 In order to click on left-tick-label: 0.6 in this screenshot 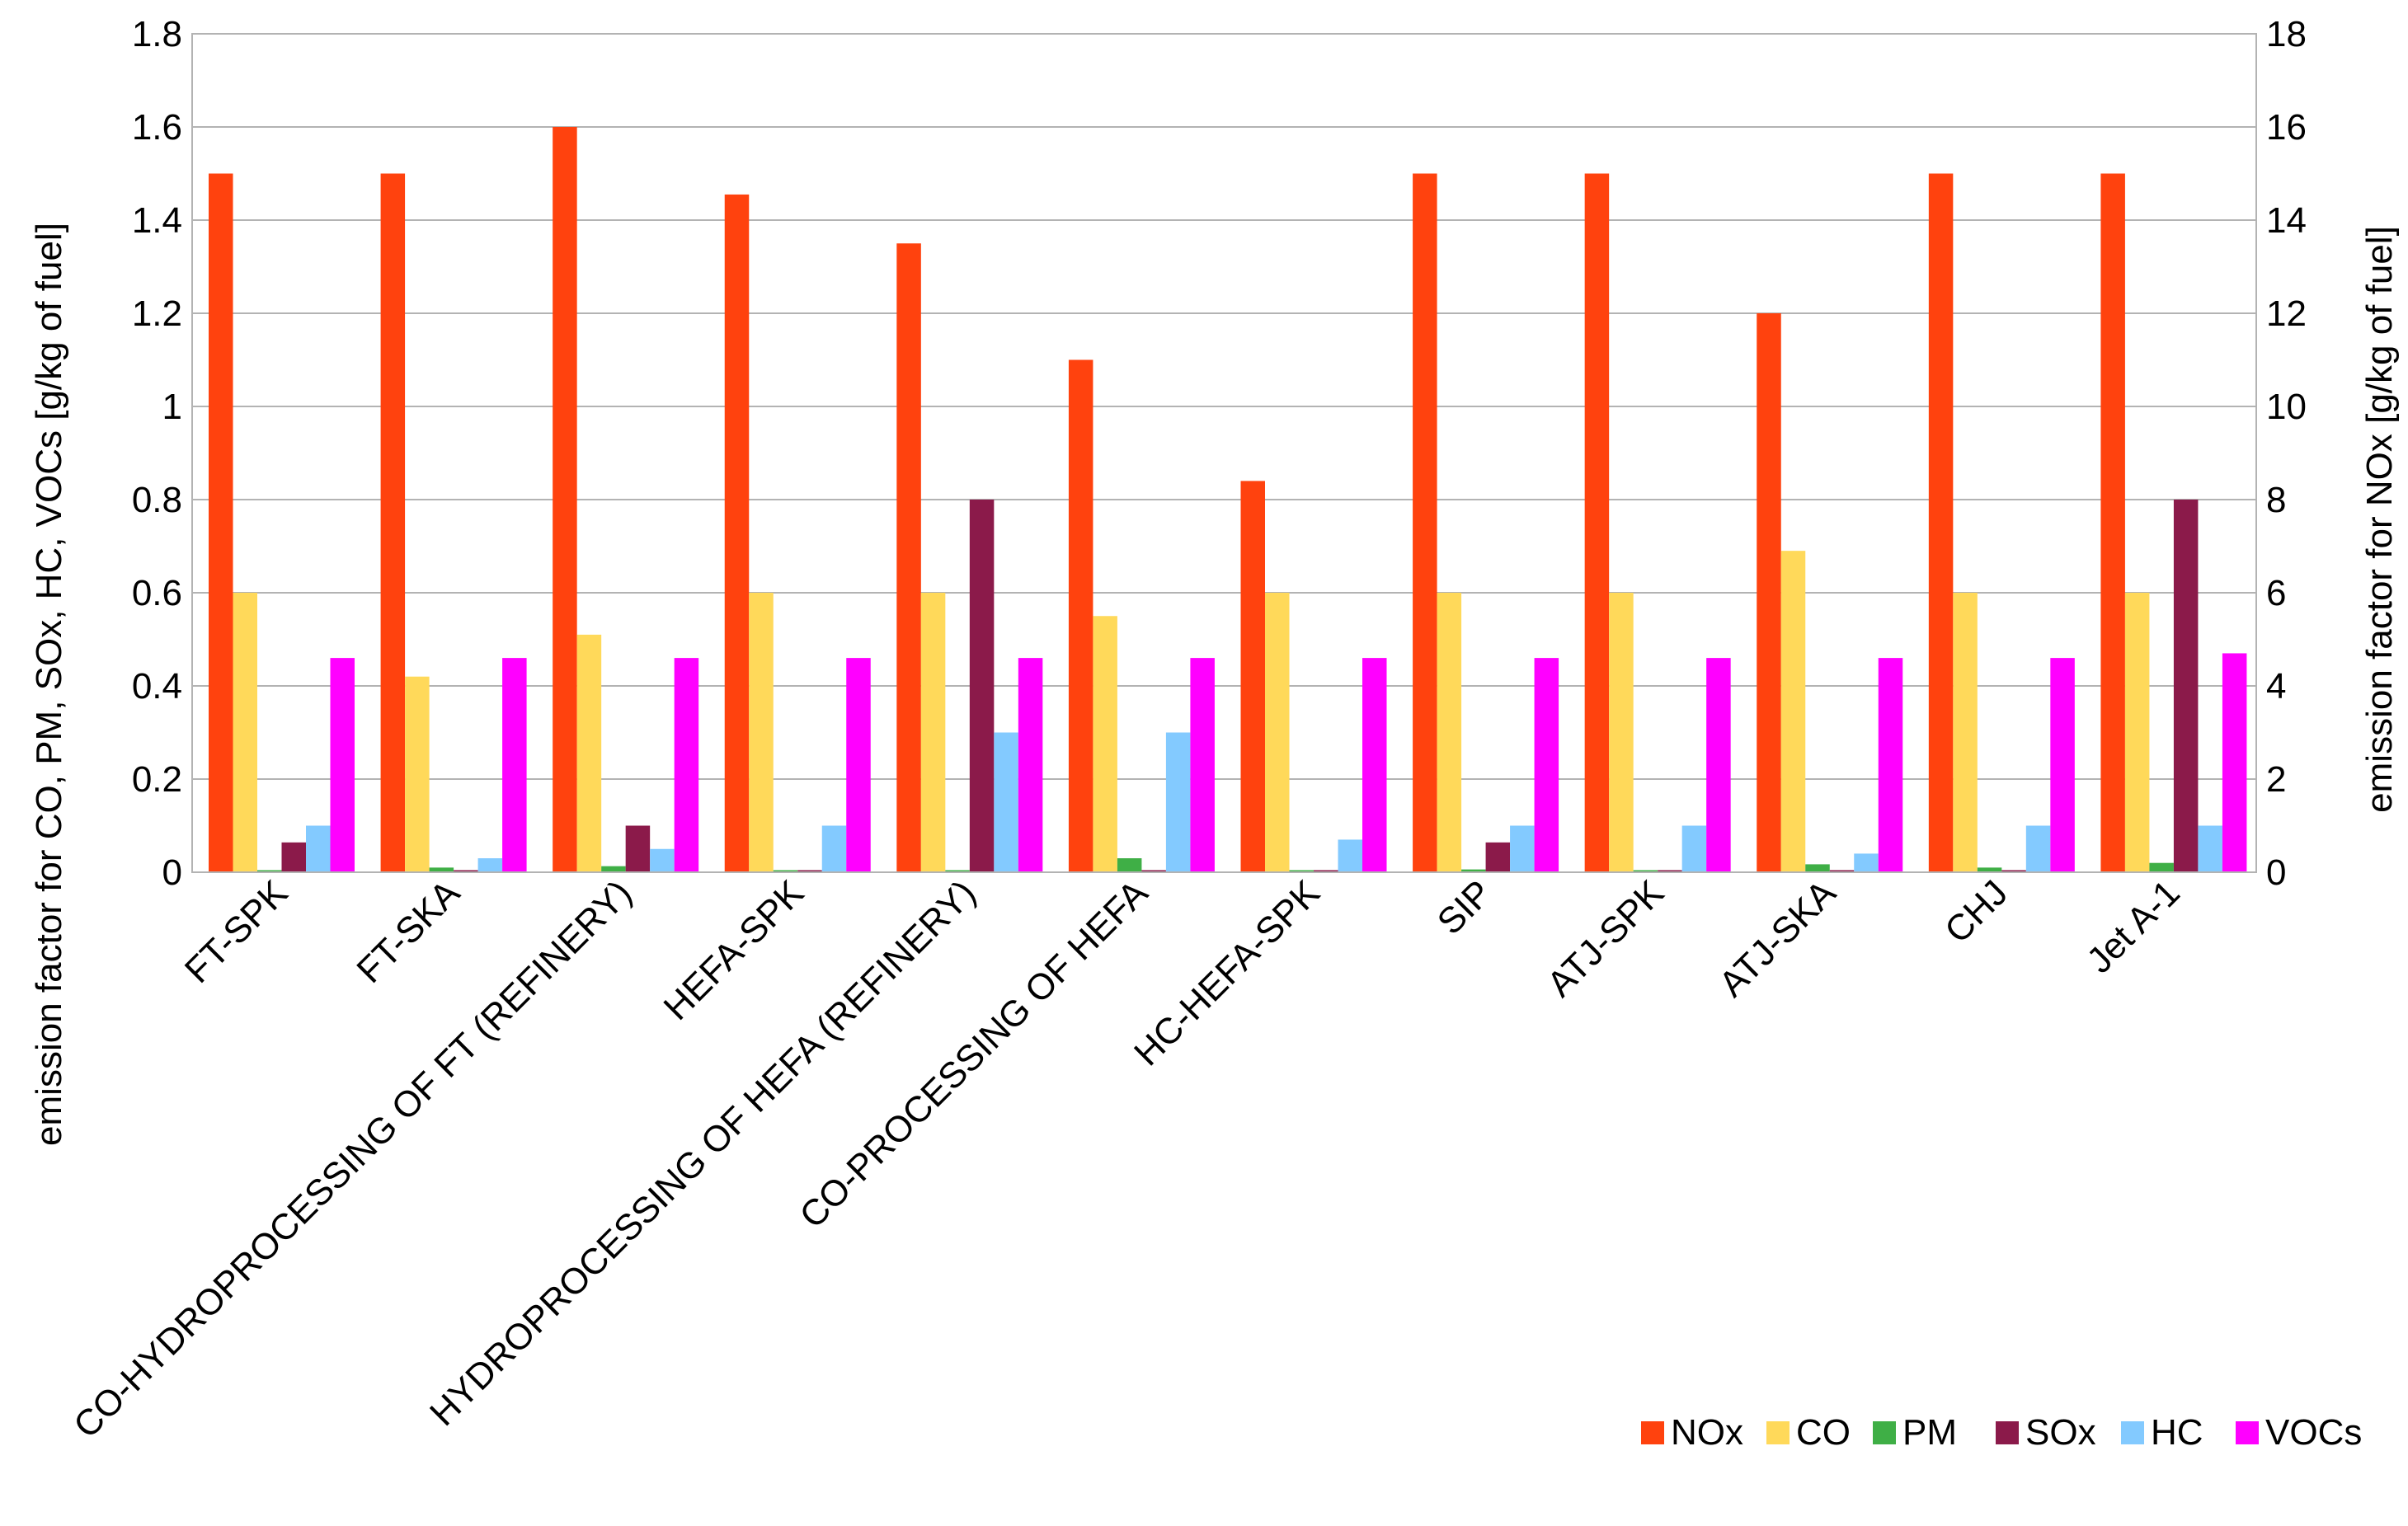, I will do `click(157, 593)`.